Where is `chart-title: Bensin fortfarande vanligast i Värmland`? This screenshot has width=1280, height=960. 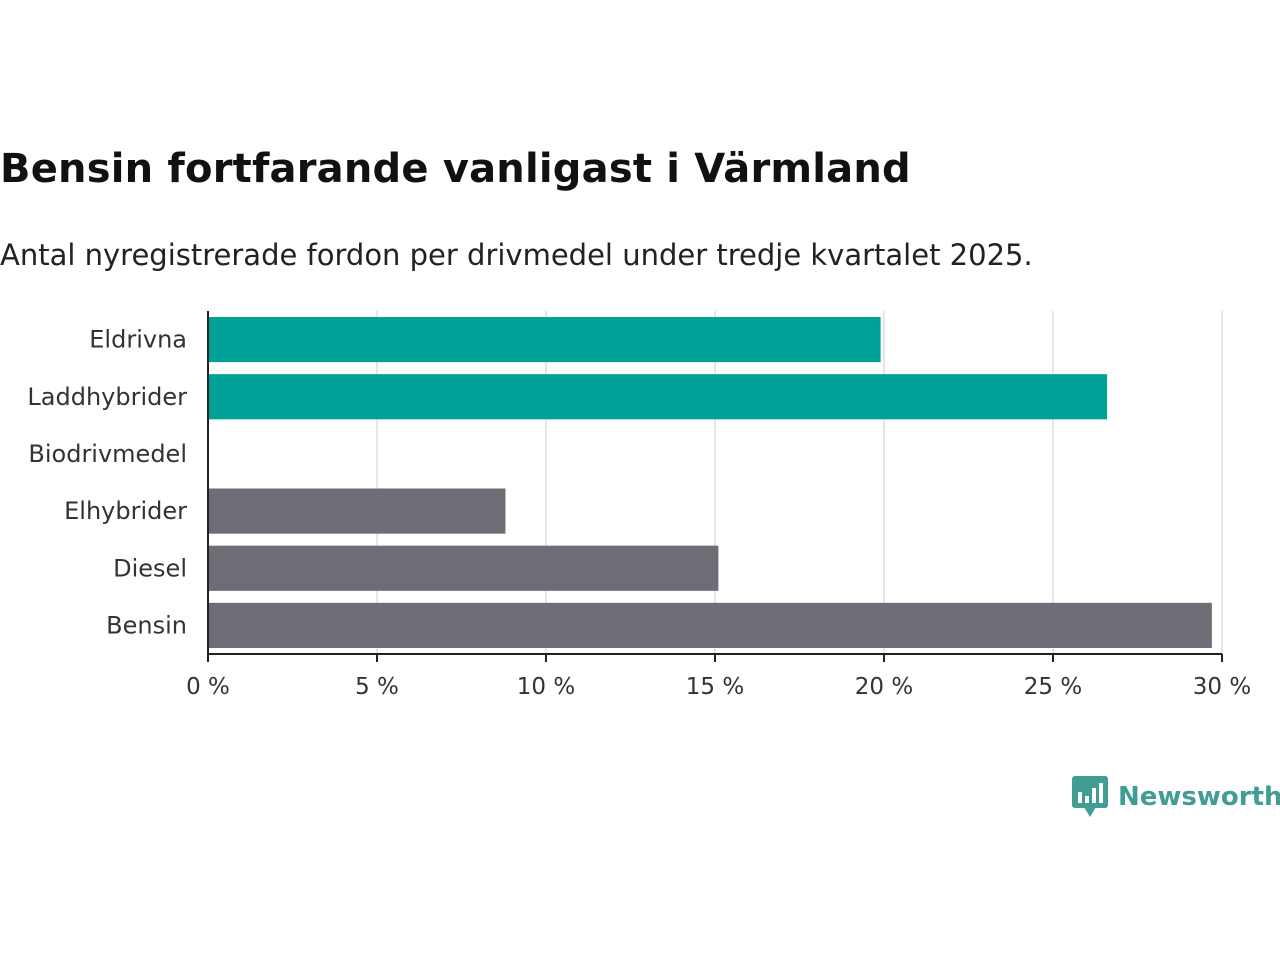 chart-title: Bensin fortfarande vanligast i Värmland is located at coordinates (455, 169).